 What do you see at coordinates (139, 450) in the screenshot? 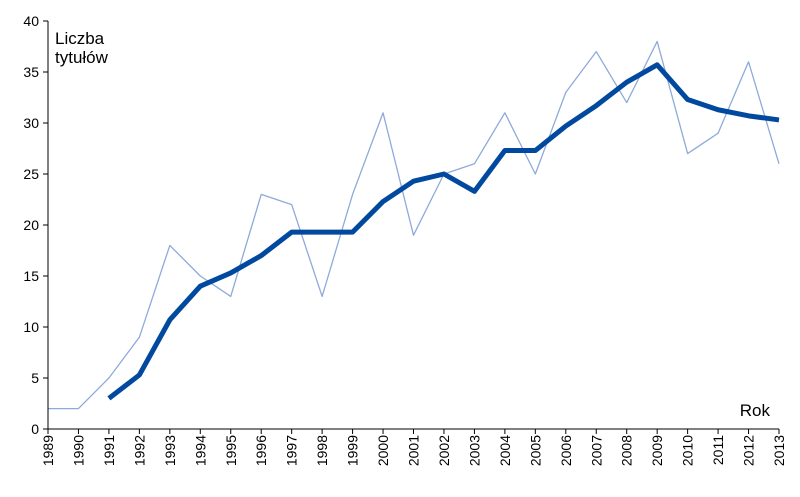
I see `x-tick-label: 1992` at bounding box center [139, 450].